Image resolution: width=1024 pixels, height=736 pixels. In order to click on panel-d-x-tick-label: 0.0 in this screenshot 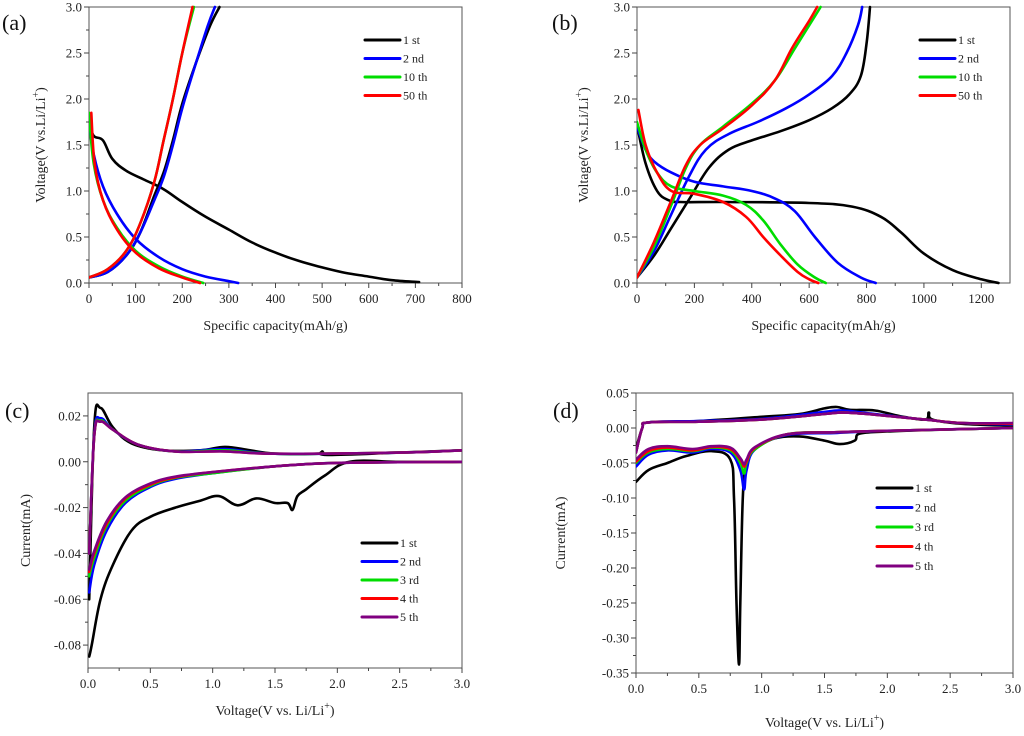, I will do `click(636, 688)`.